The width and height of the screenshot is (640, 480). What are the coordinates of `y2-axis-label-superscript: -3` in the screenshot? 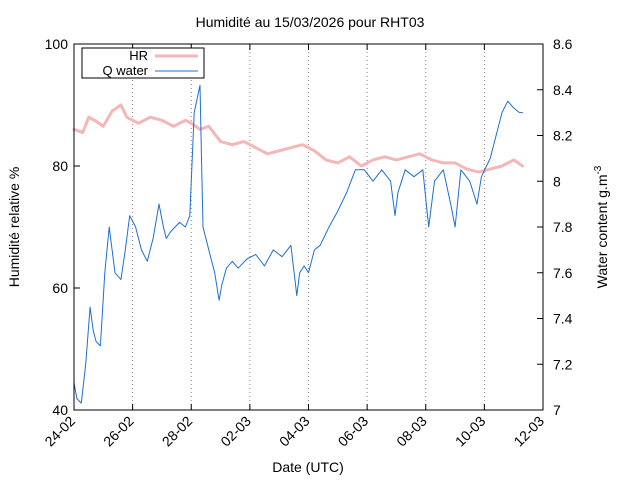 It's located at (598, 169).